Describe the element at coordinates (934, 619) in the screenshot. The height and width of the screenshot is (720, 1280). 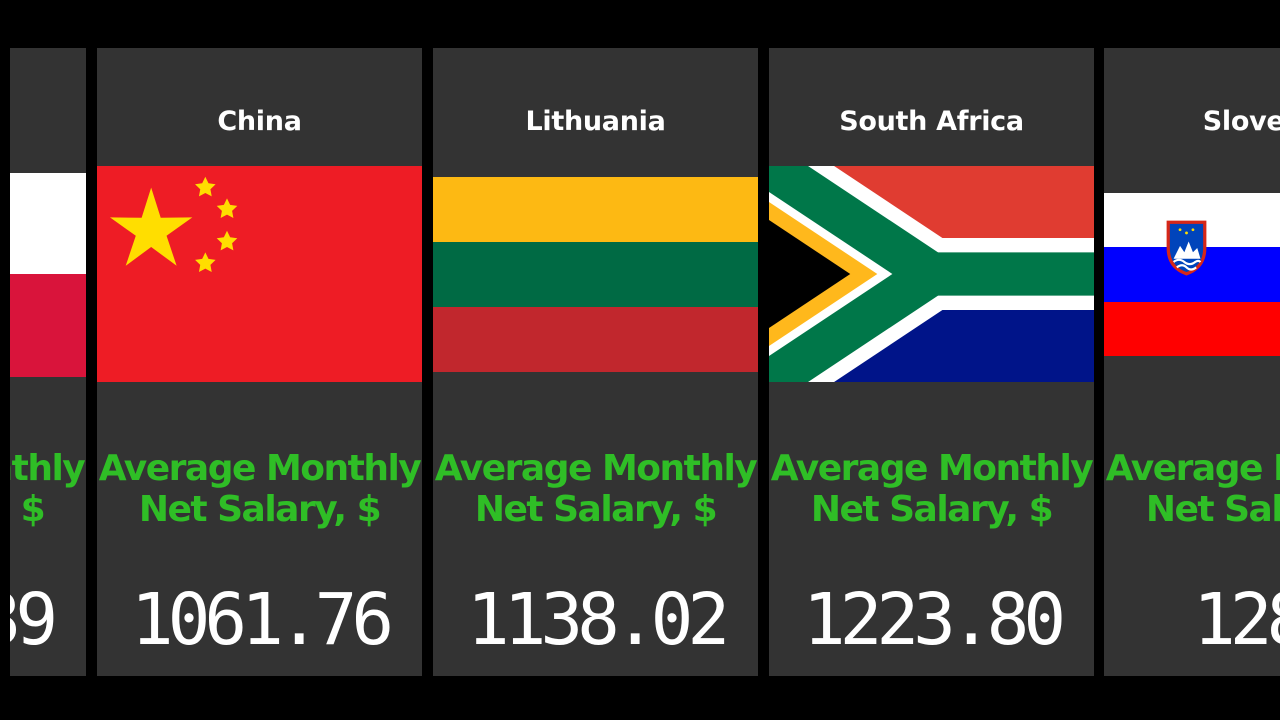
I see `salary-value: 1223.80` at that location.